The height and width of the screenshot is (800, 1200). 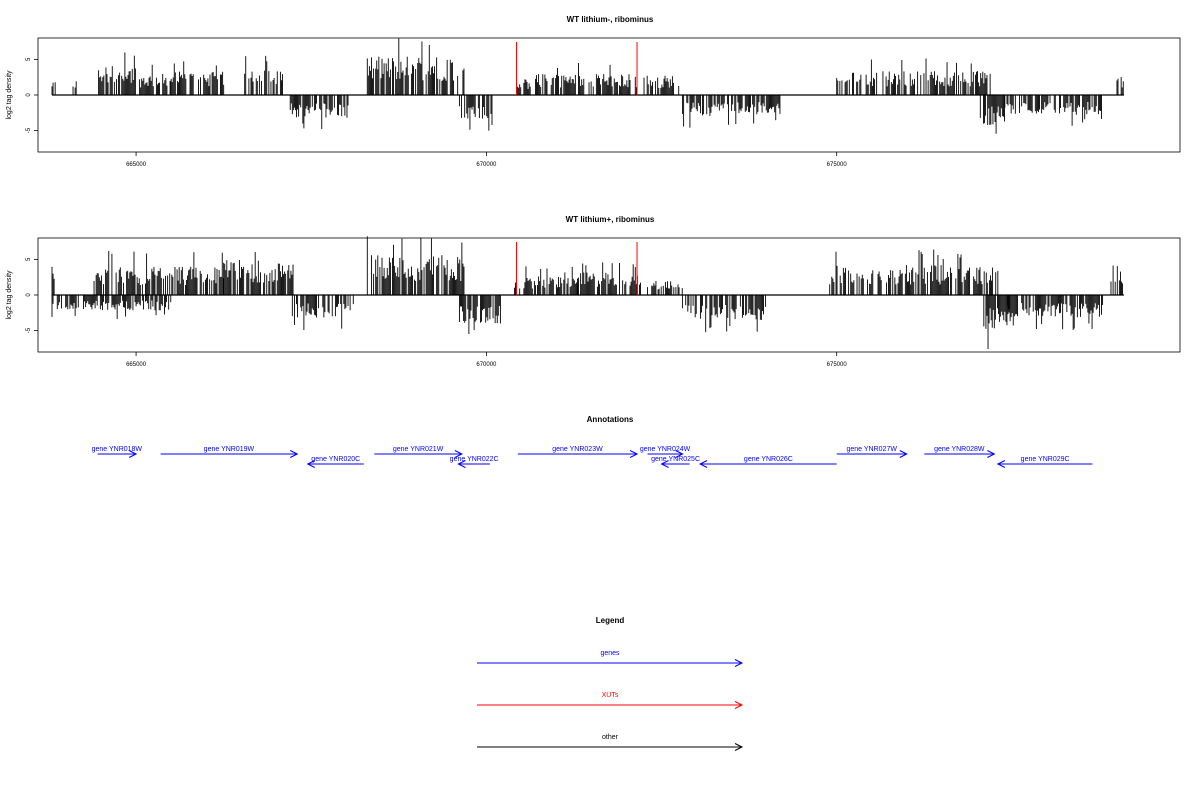 I want to click on legend: Legend genes XUTs other, so click(x=610, y=683).